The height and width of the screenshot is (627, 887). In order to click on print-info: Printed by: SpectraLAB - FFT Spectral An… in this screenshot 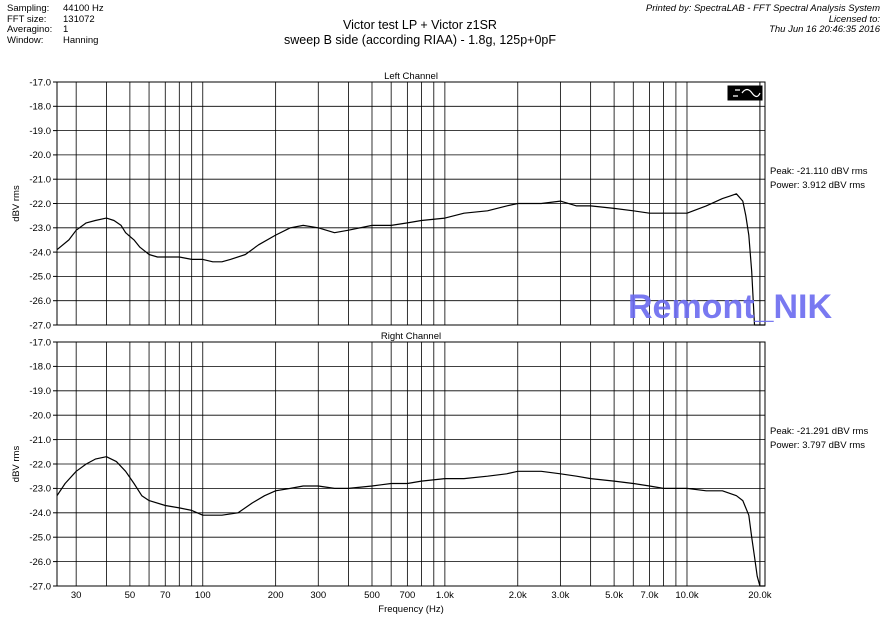, I will do `click(762, 19)`.